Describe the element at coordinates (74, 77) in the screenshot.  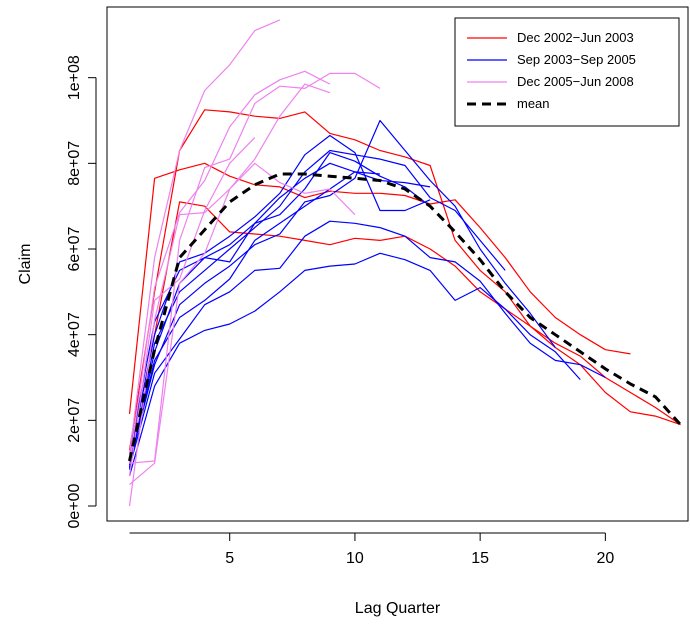
I see `y-tick-label: 1e+08` at that location.